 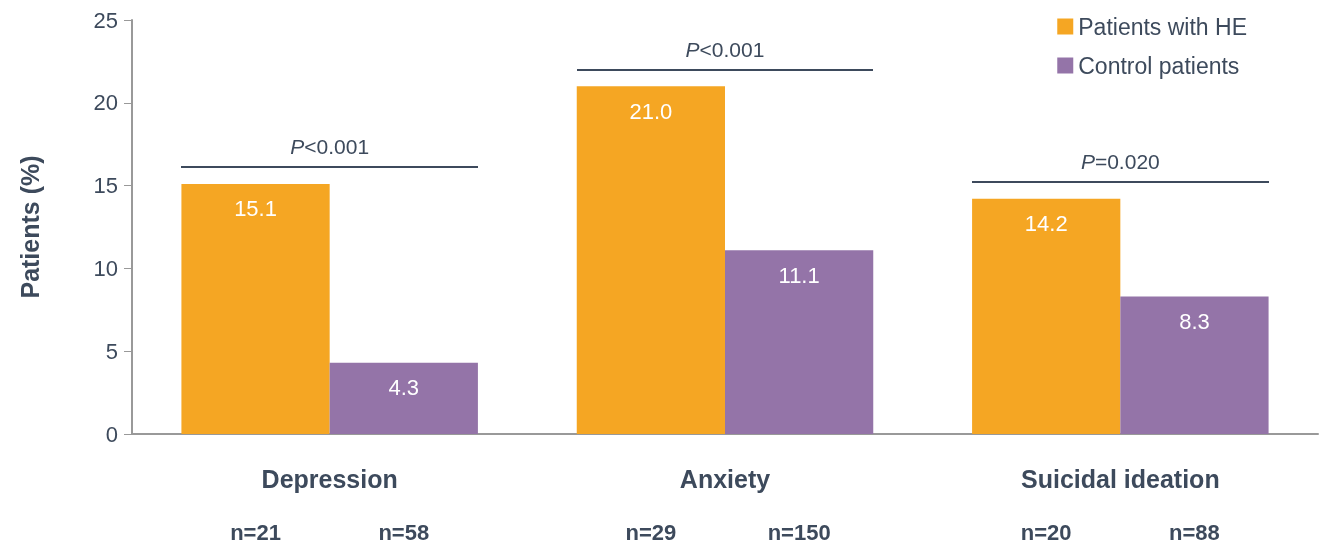 I want to click on y-tick-label: 0, so click(x=111, y=434).